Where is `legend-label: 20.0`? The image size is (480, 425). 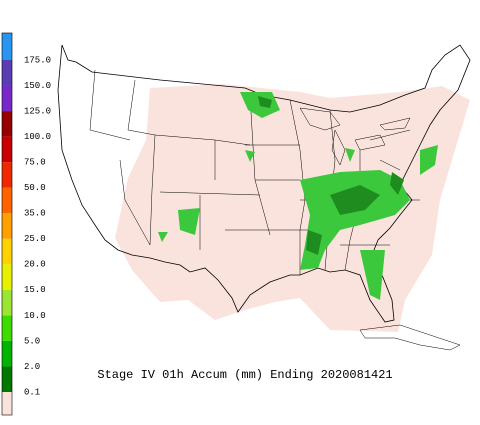
legend-label: 20.0 is located at coordinates (35, 265).